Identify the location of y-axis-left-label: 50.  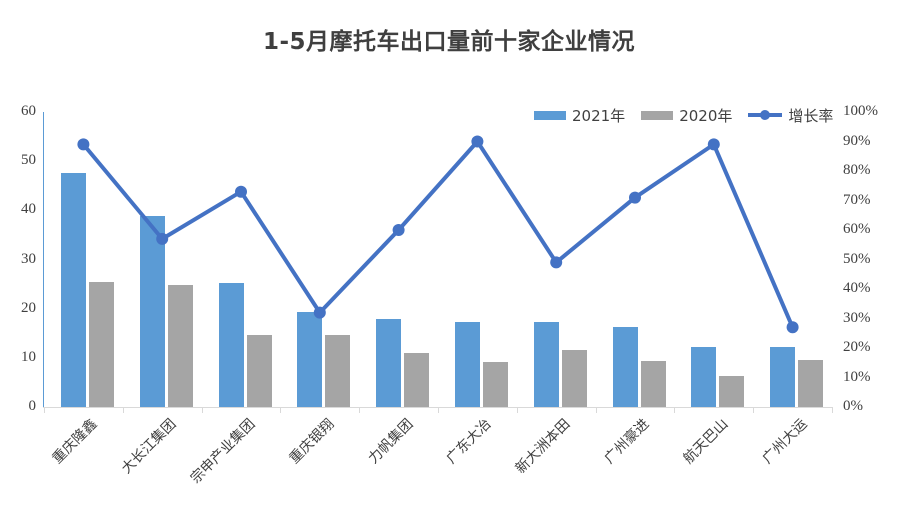
(28, 160).